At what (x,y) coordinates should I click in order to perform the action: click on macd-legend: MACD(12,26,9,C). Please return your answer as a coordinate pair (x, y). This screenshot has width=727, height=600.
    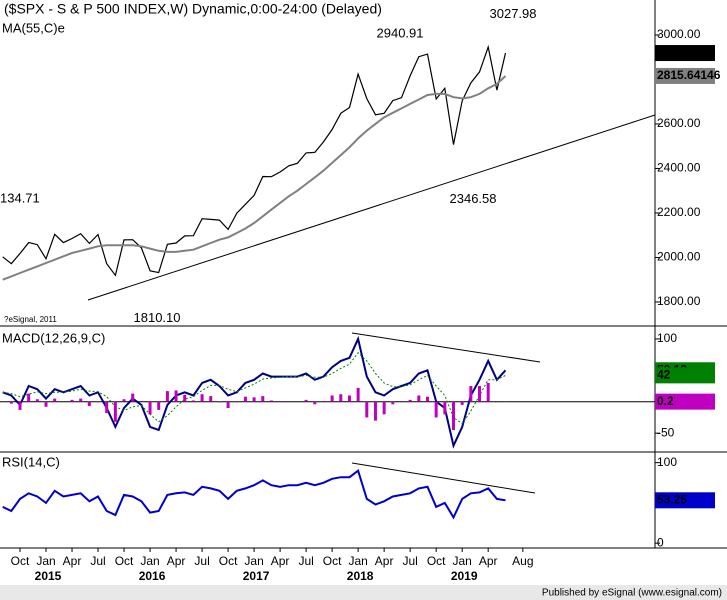
    Looking at the image, I should click on (53, 337).